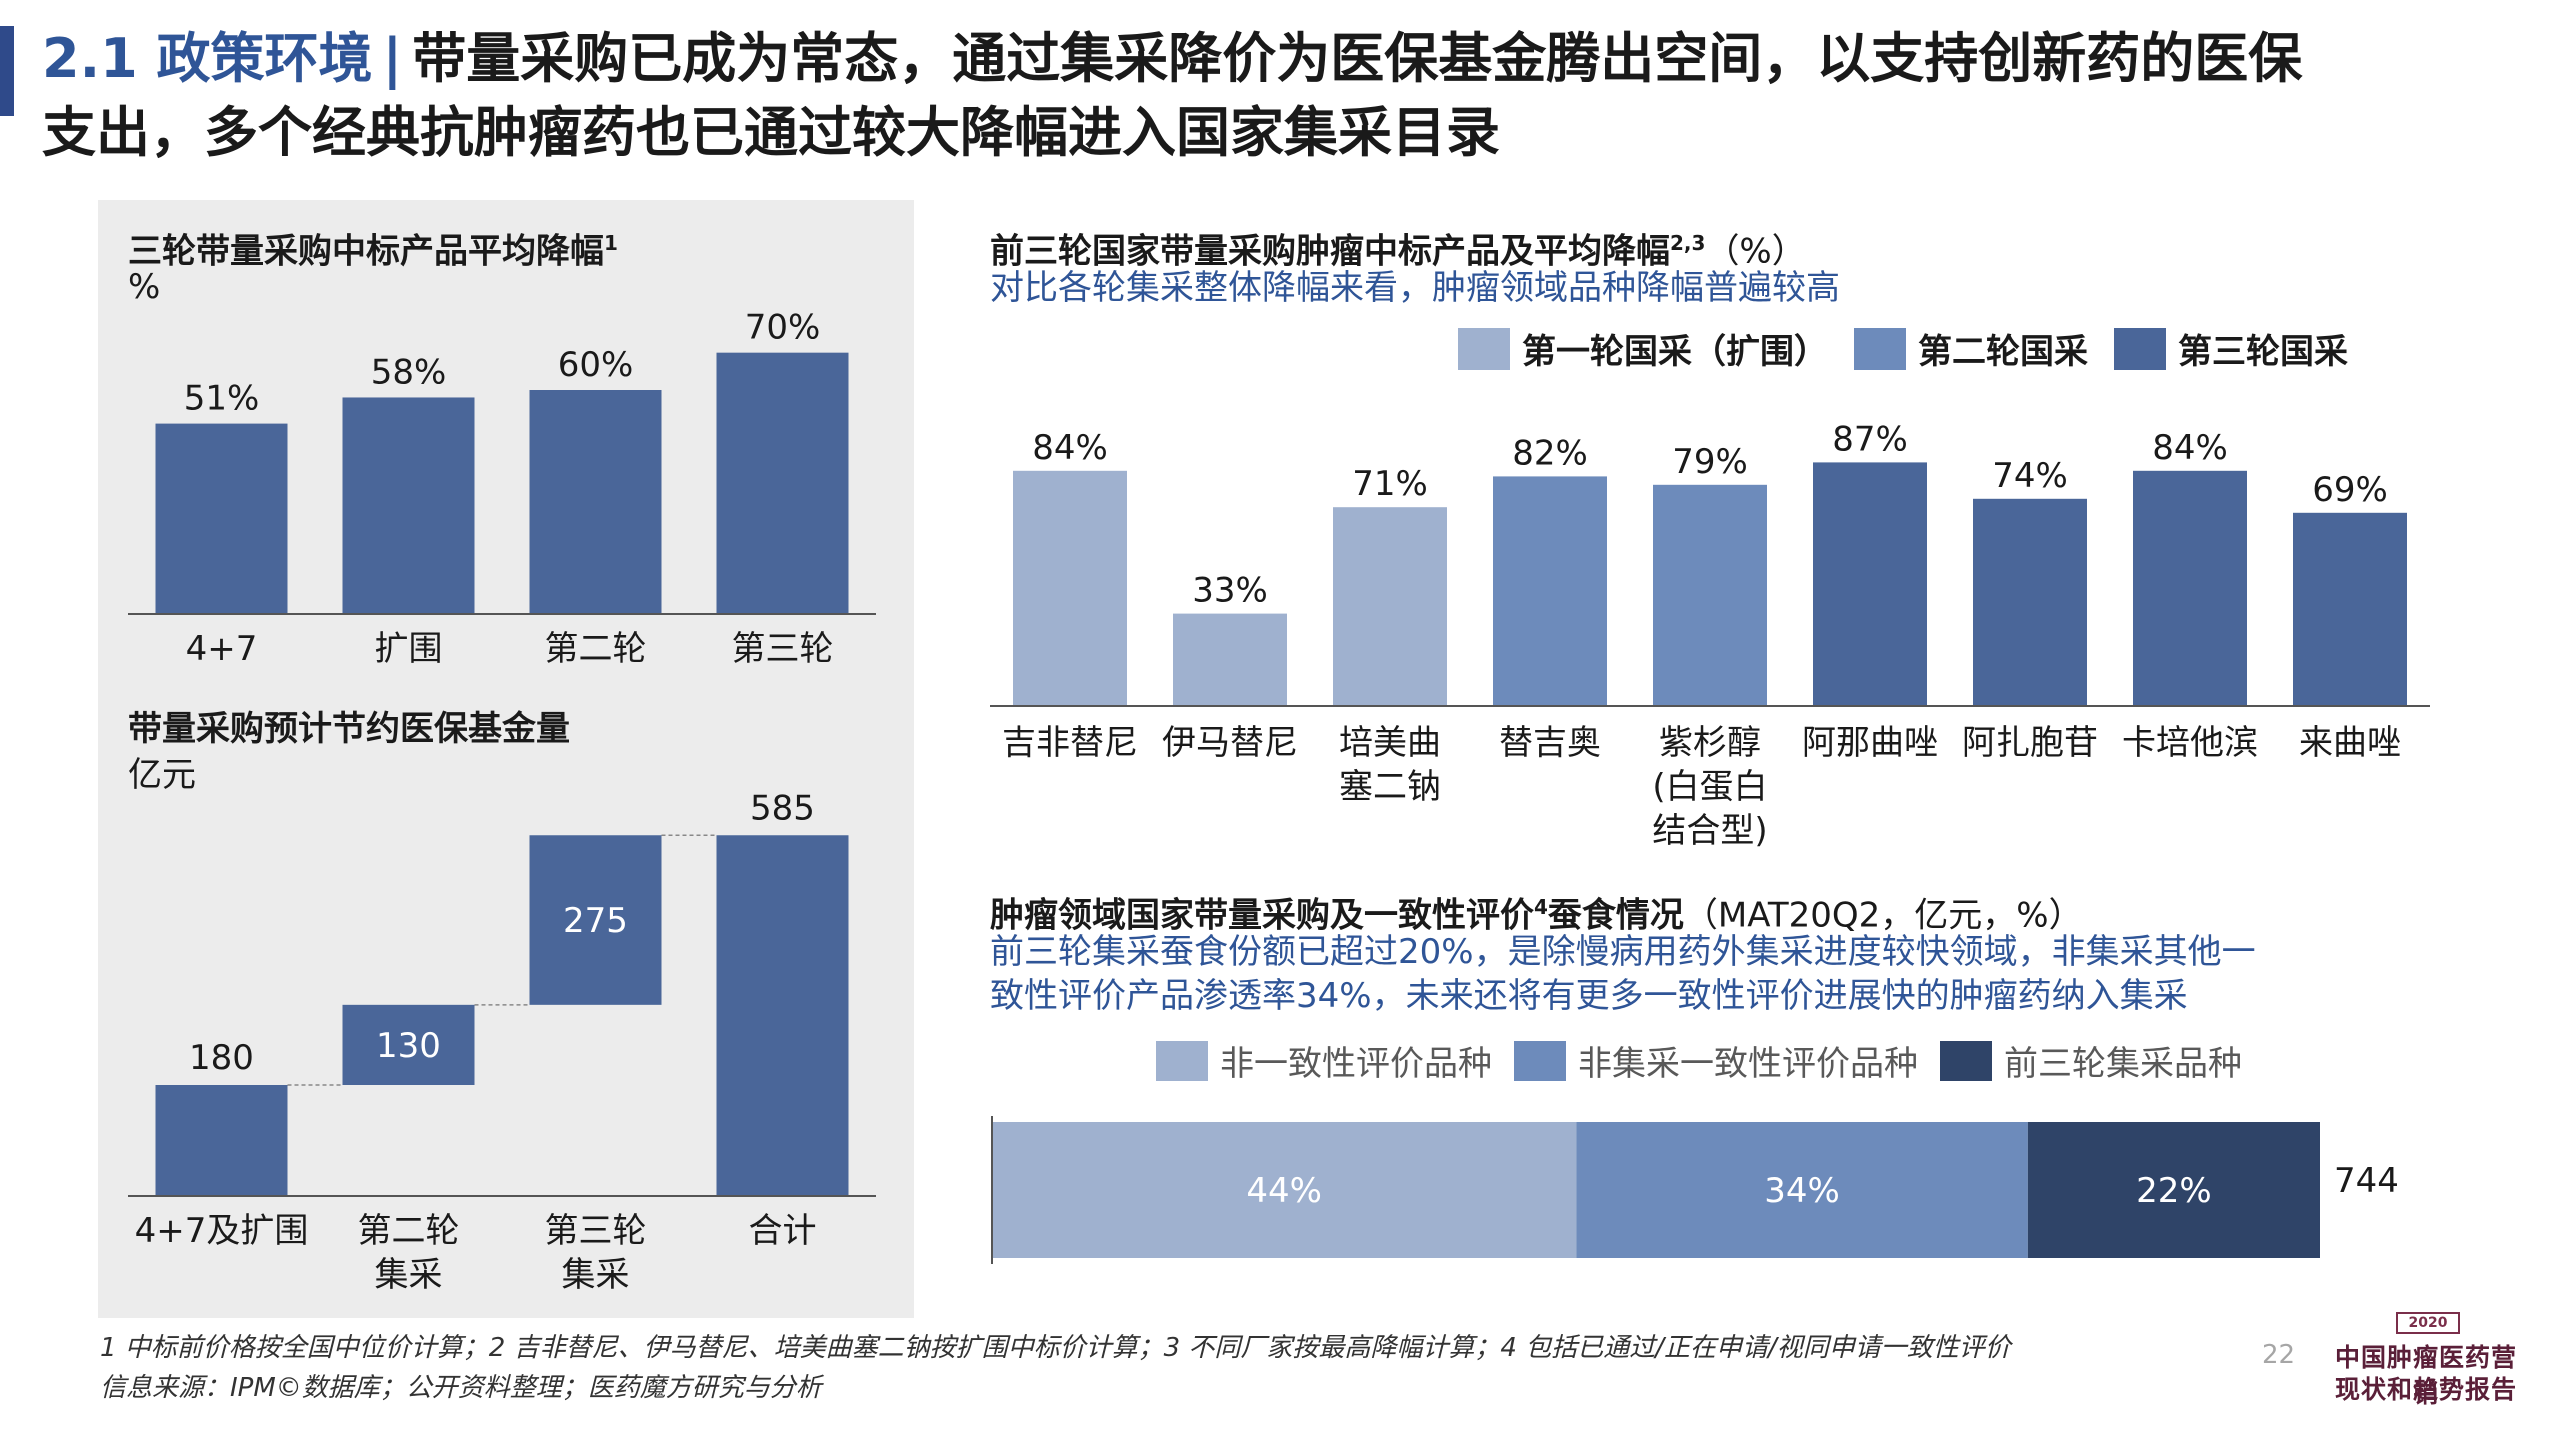 The image size is (2560, 1440). Describe the element at coordinates (1710, 595) in the screenshot. I see `bar-紫杉醇(白蛋白结合型)` at that location.